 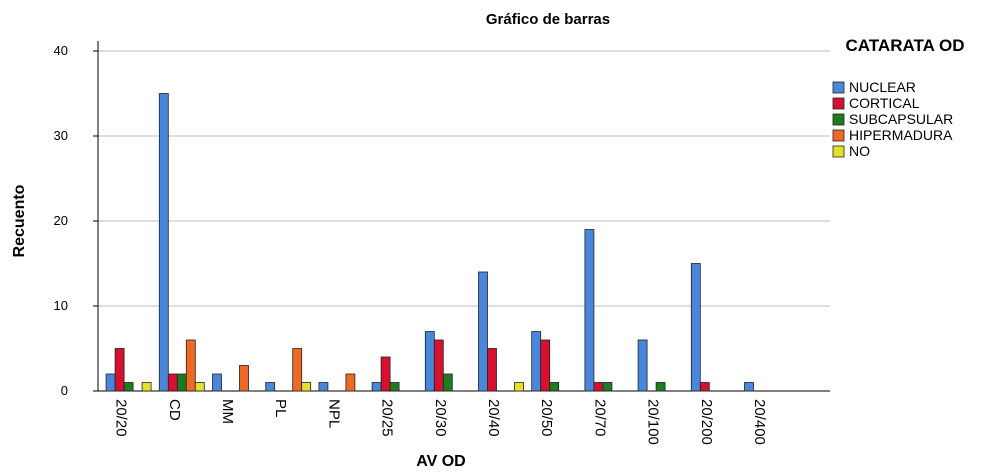 I want to click on y-tick-label: 30, so click(x=61, y=135).